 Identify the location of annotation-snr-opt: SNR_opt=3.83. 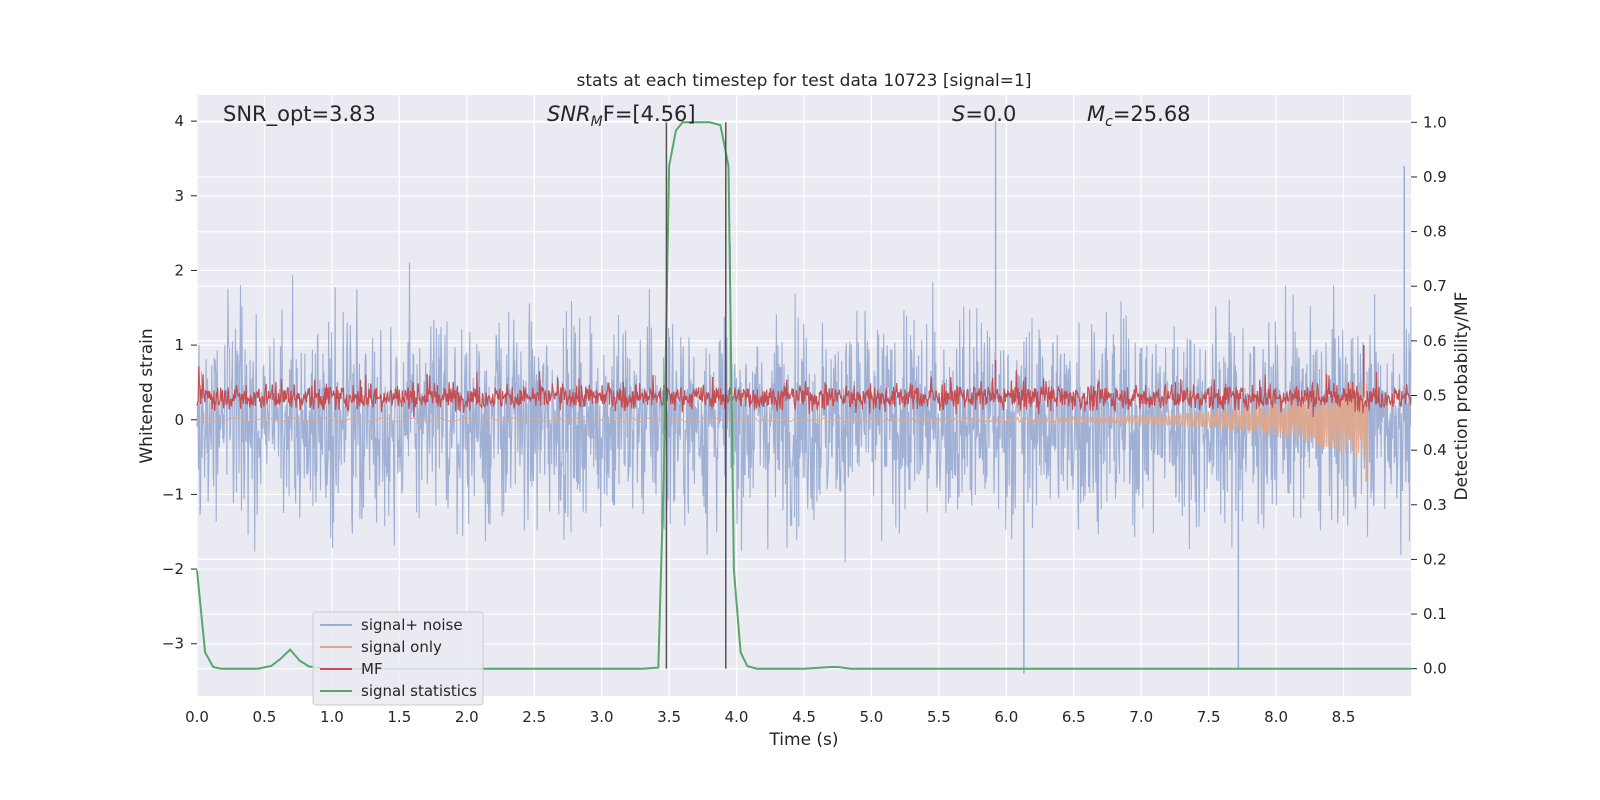
(299, 114).